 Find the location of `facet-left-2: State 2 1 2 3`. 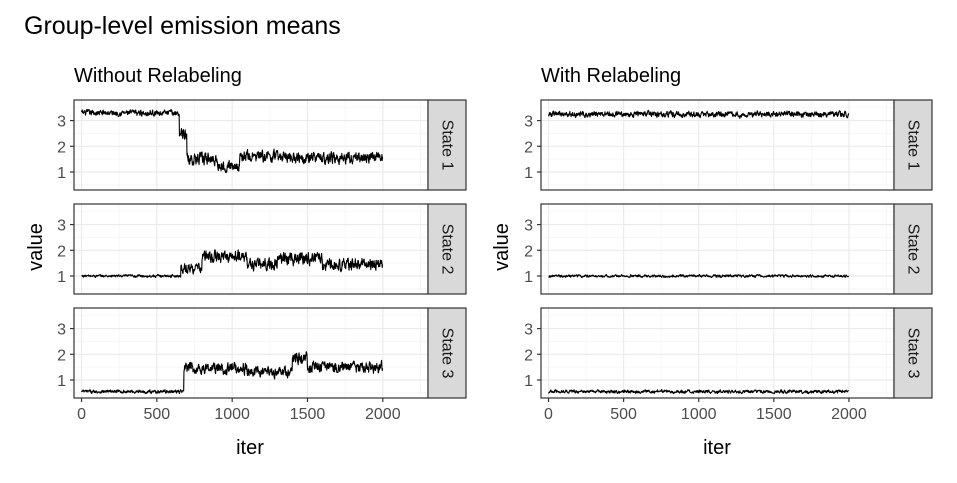

facet-left-2: State 2 1 2 3 is located at coordinates (262, 249).